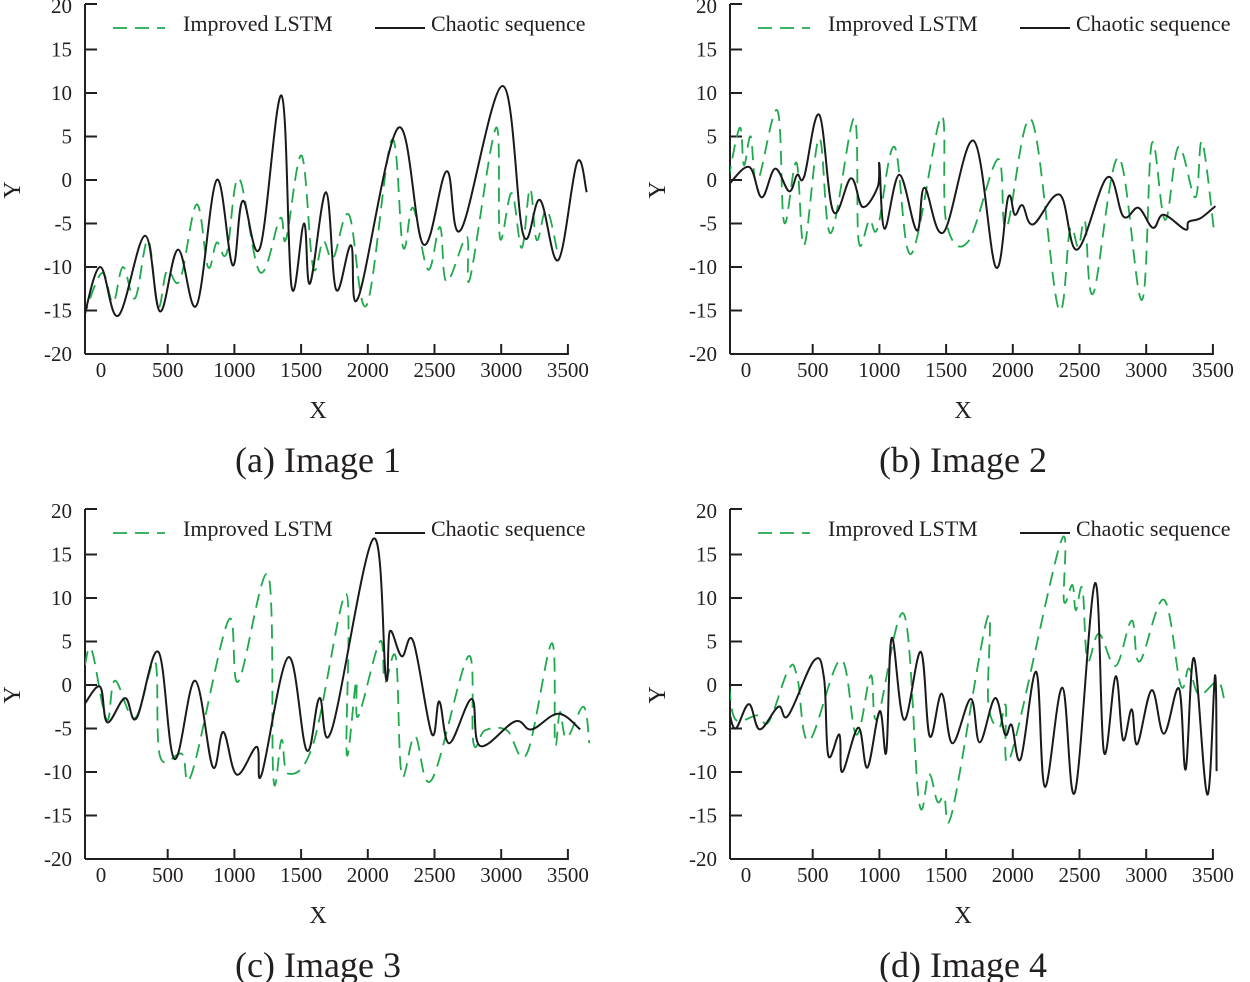  What do you see at coordinates (963, 460) in the screenshot?
I see `chart-caption: (b) Image 2` at bounding box center [963, 460].